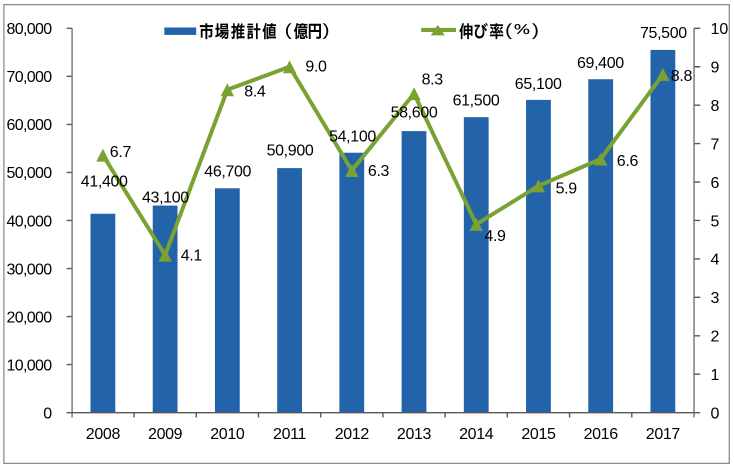 This screenshot has width=734, height=470. Describe the element at coordinates (476, 100) in the screenshot. I see `svg-text: 61,500` at that location.